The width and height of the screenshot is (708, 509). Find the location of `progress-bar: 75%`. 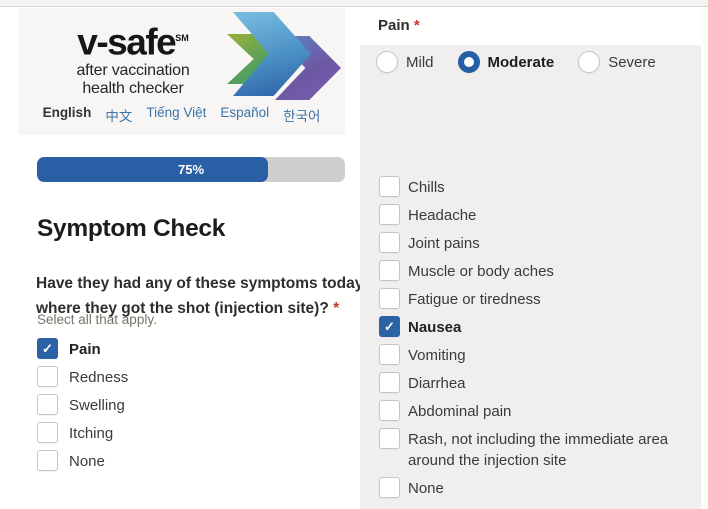

progress-bar: 75% is located at coordinates (191, 169).